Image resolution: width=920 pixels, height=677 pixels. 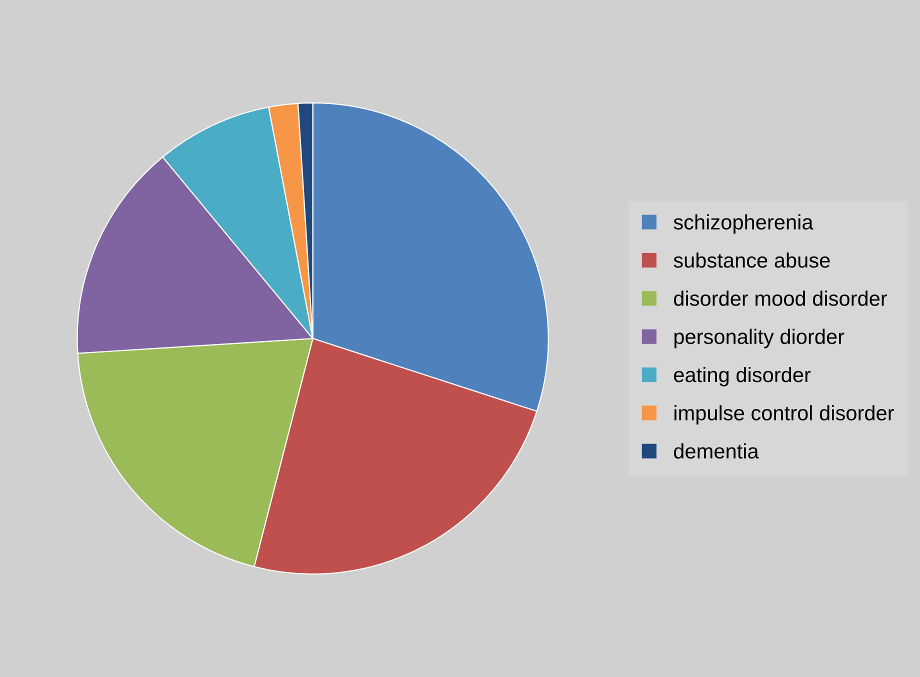 What do you see at coordinates (759, 338) in the screenshot?
I see `legend-label: personality diorder` at bounding box center [759, 338].